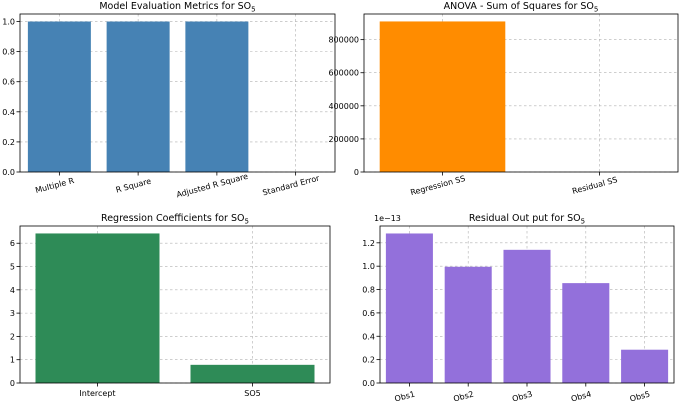 The height and width of the screenshot is (406, 685). Describe the element at coordinates (12, 243) in the screenshot. I see `y-tick-label: 6` at that location.